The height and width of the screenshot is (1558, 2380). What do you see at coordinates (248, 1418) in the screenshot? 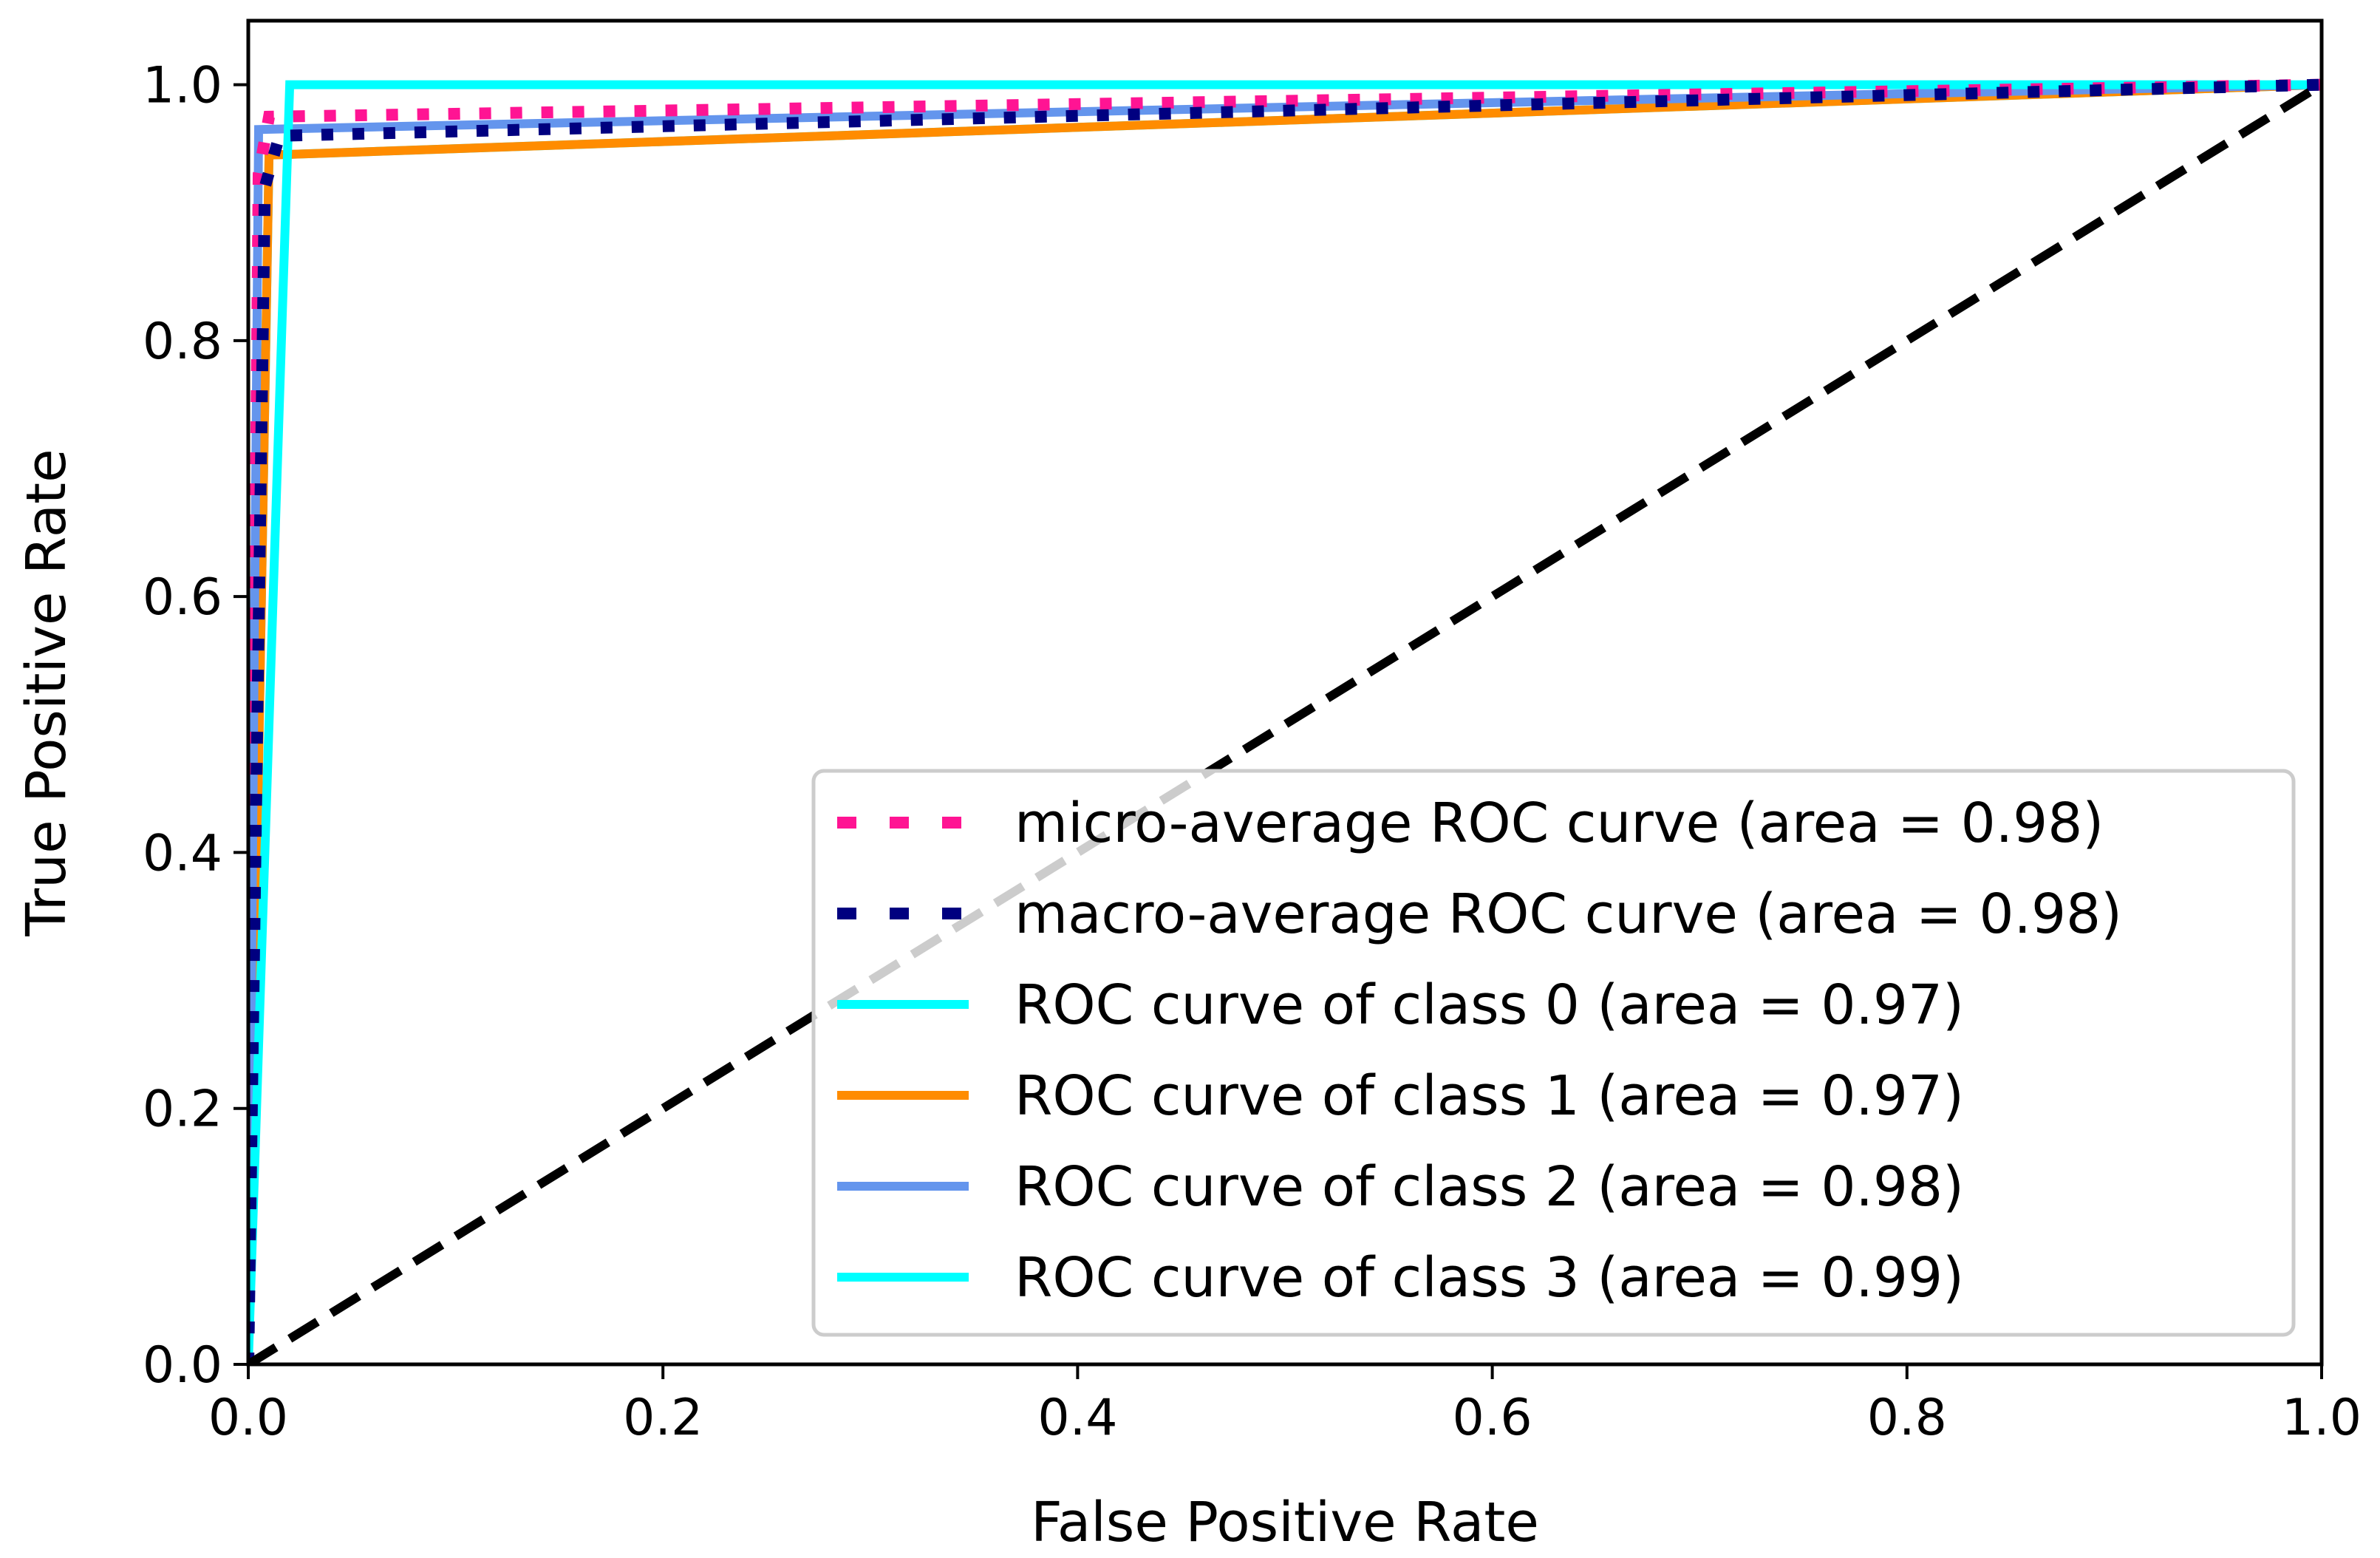
I see `x-tick-label: 0.0` at bounding box center [248, 1418].